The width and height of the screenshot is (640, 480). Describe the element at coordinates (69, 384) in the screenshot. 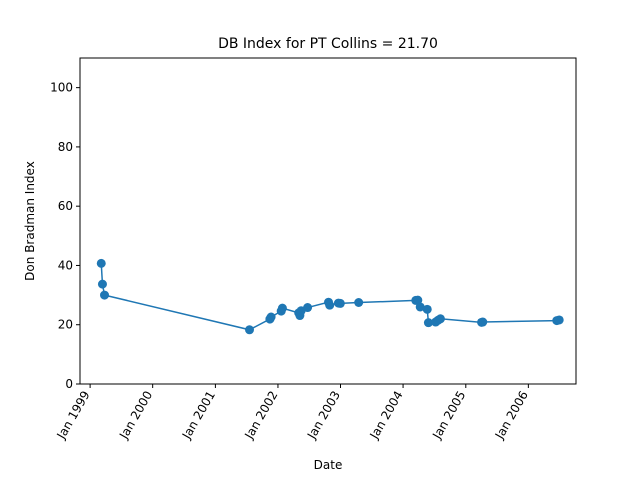

I see `y-tick-label: 0` at that location.